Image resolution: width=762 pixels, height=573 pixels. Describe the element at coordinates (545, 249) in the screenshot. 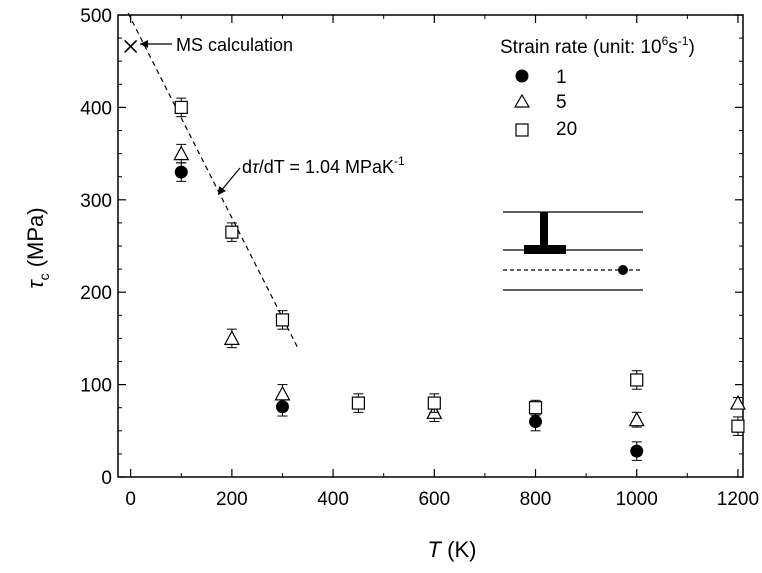

I see `inset-dislocation-base` at that location.